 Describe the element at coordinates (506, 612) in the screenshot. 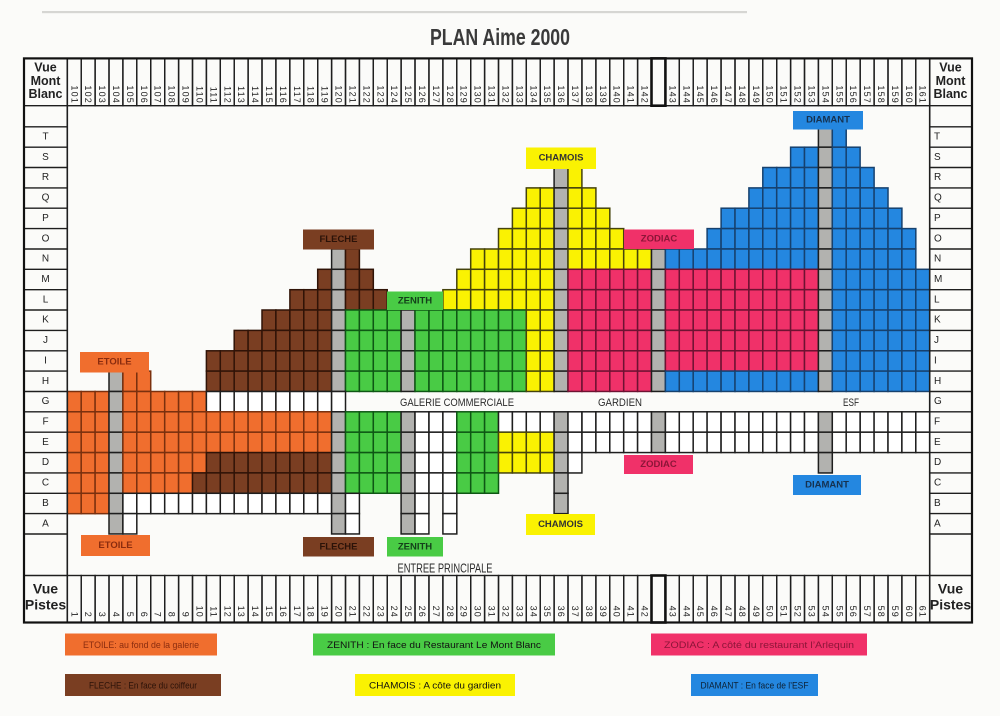

I see `svg-text: 32` at that location.